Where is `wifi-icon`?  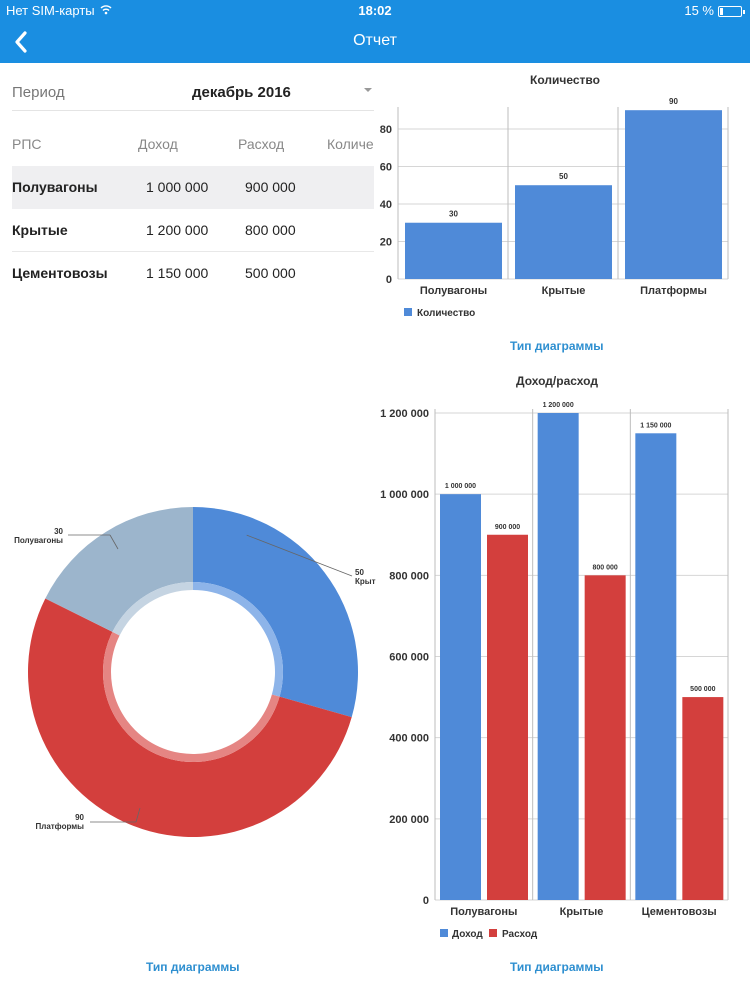
wifi-icon is located at coordinates (106, 10).